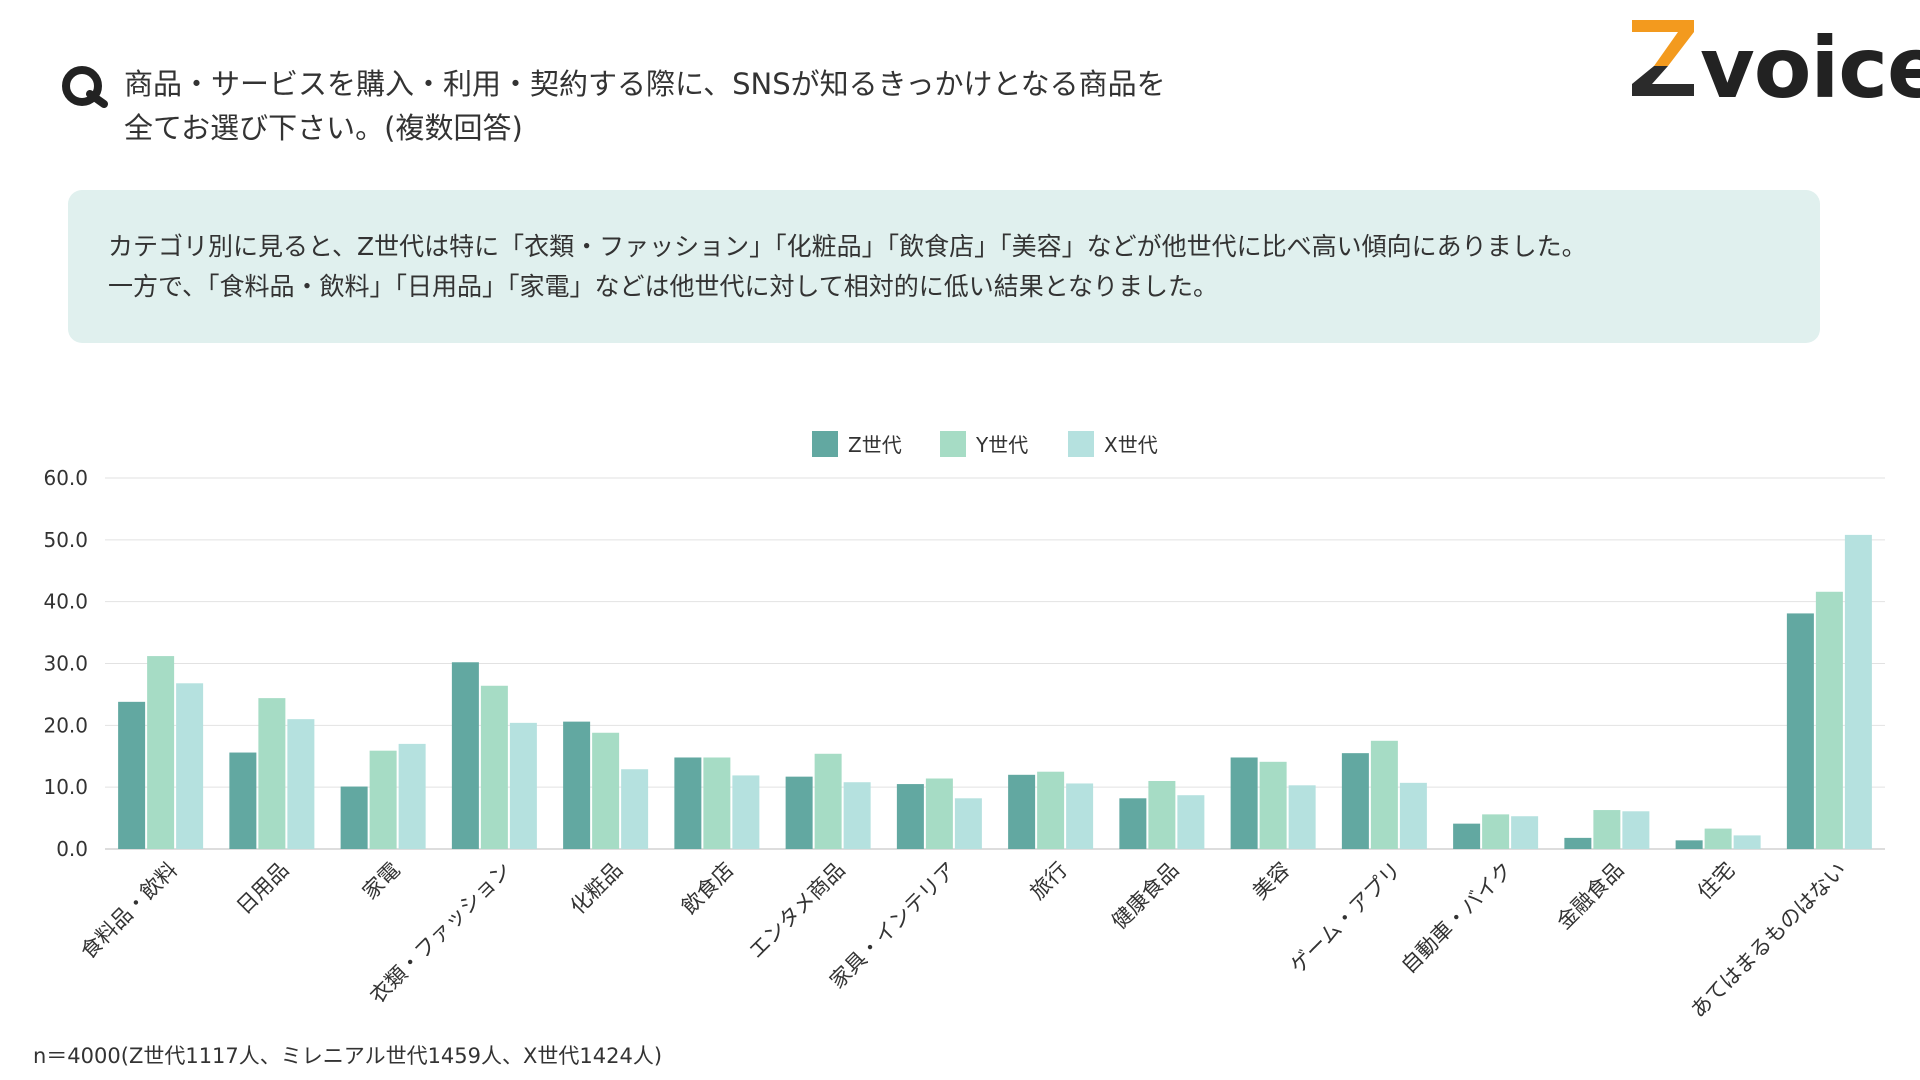  What do you see at coordinates (1271, 881) in the screenshot?
I see `x-tick-label: 美容` at bounding box center [1271, 881].